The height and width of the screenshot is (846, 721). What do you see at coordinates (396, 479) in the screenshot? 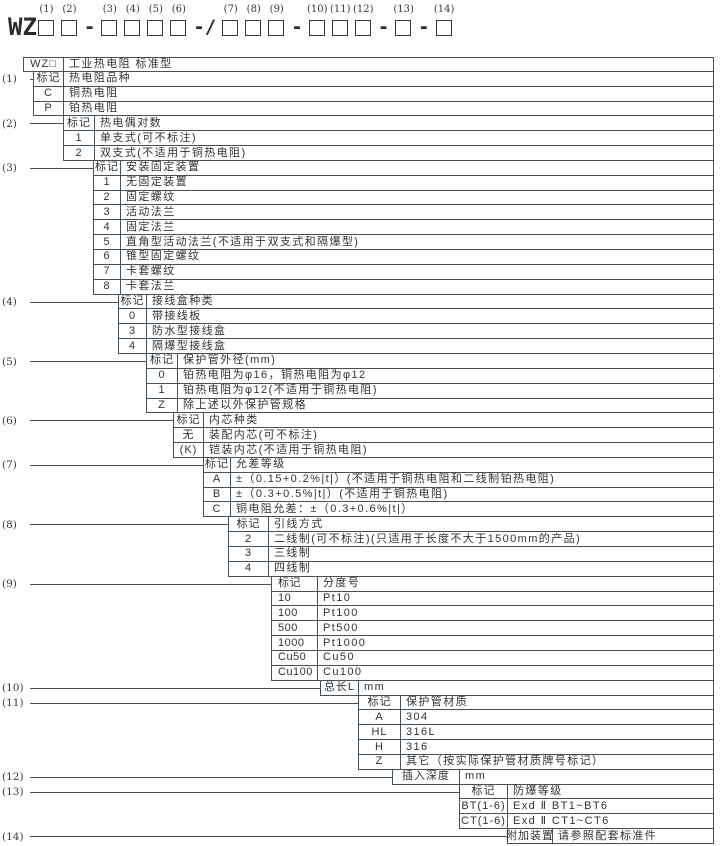
I see `description-cell: ±（0.15+0.2%|t|）(不适用于铜热电阻和二线制铂热电阻)` at bounding box center [396, 479].